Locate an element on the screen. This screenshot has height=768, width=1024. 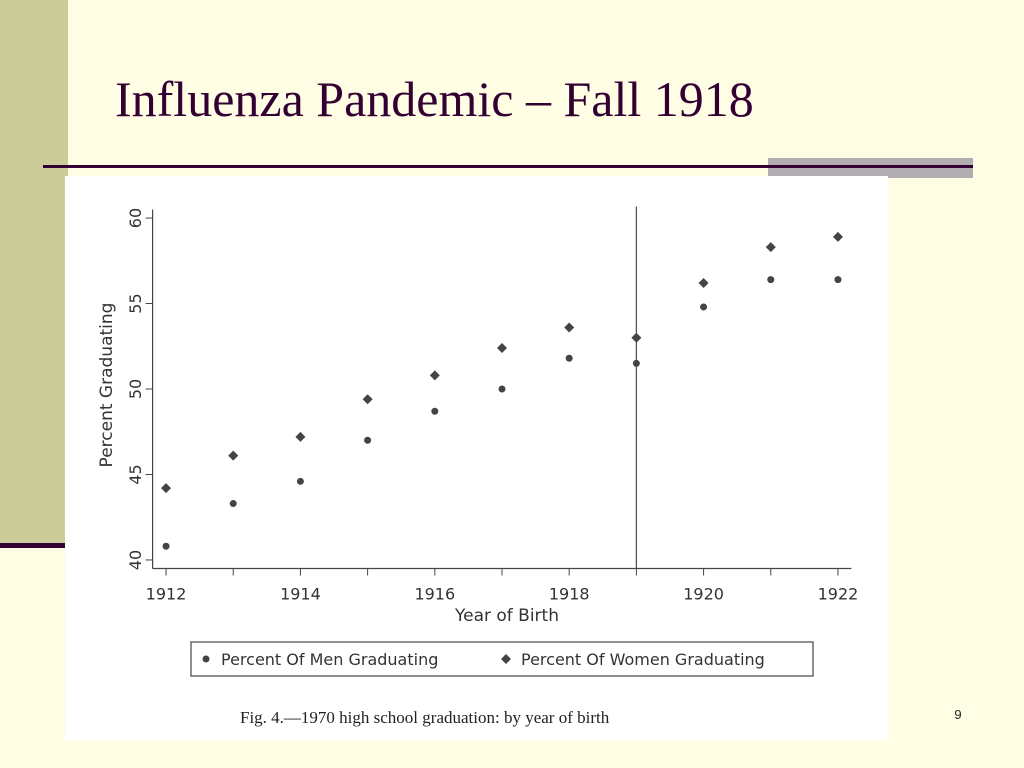
title-rule is located at coordinates (508, 166).